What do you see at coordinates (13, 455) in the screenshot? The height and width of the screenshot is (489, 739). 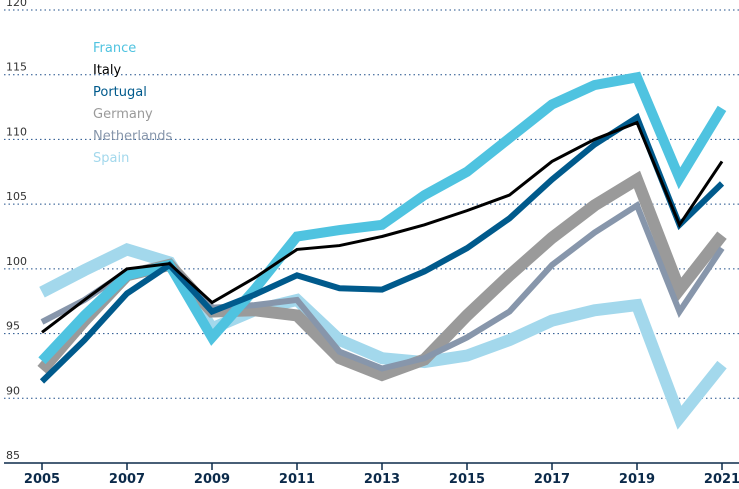 I see `y-tick-label: 85` at bounding box center [13, 455].